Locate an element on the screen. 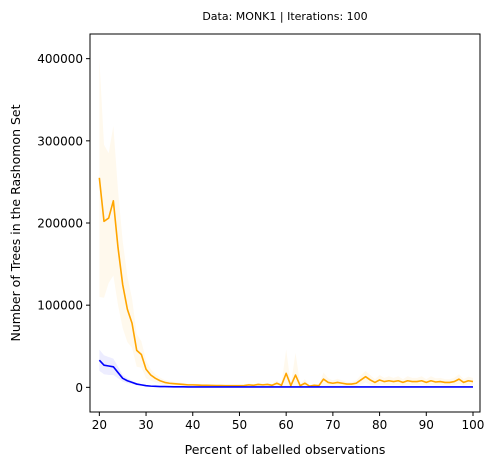 The width and height of the screenshot is (489, 470). y-axis-ticks: 0 100000 200000 300000 400000 is located at coordinates (63, 223).